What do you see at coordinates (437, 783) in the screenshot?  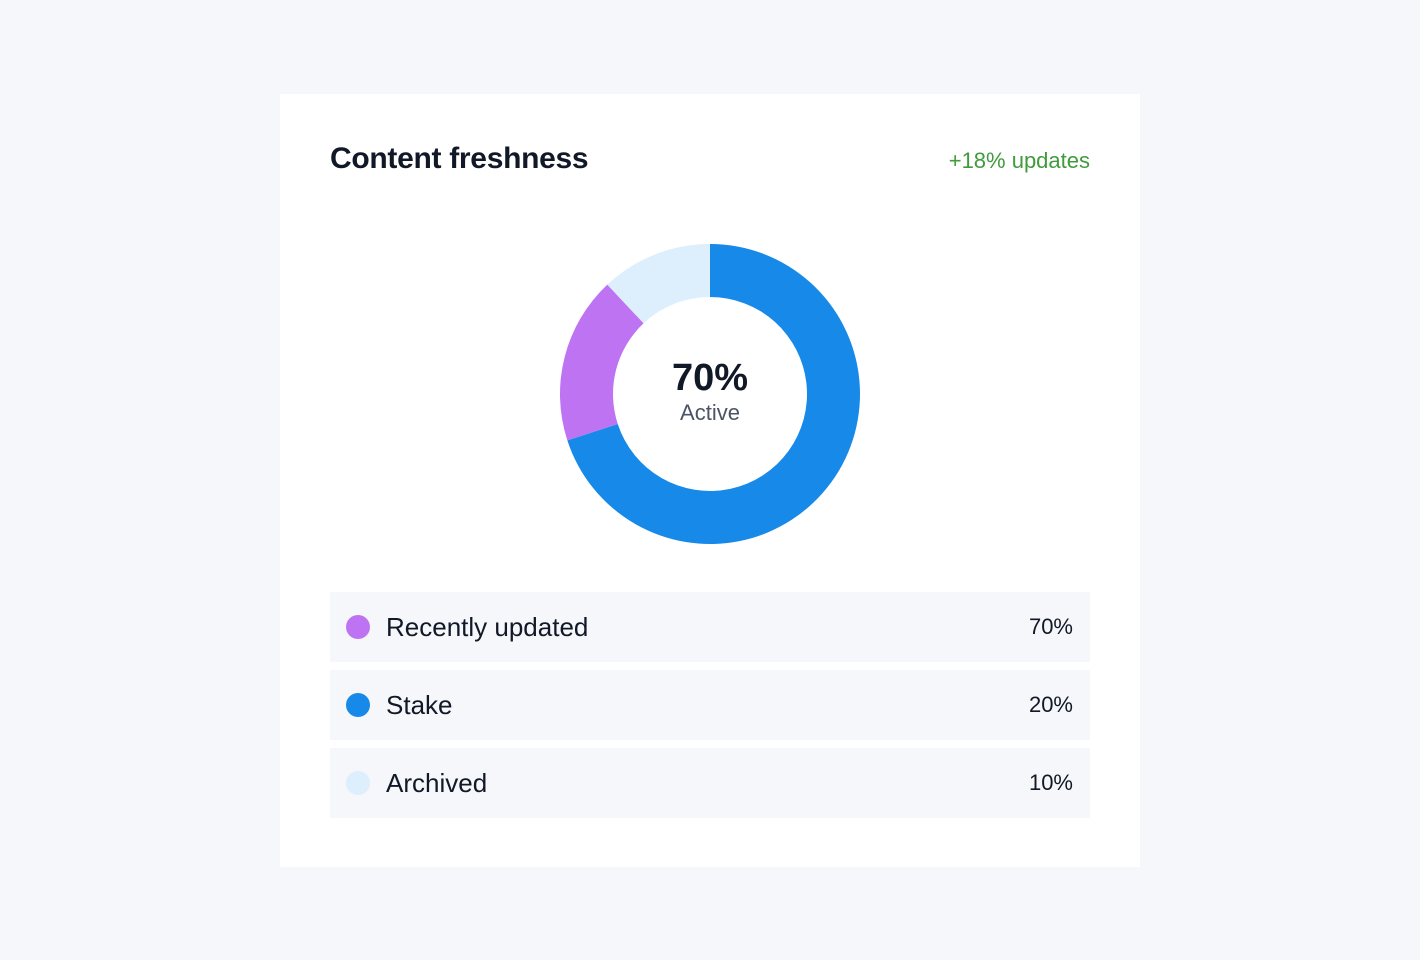 I see `legend-label: Archived` at bounding box center [437, 783].